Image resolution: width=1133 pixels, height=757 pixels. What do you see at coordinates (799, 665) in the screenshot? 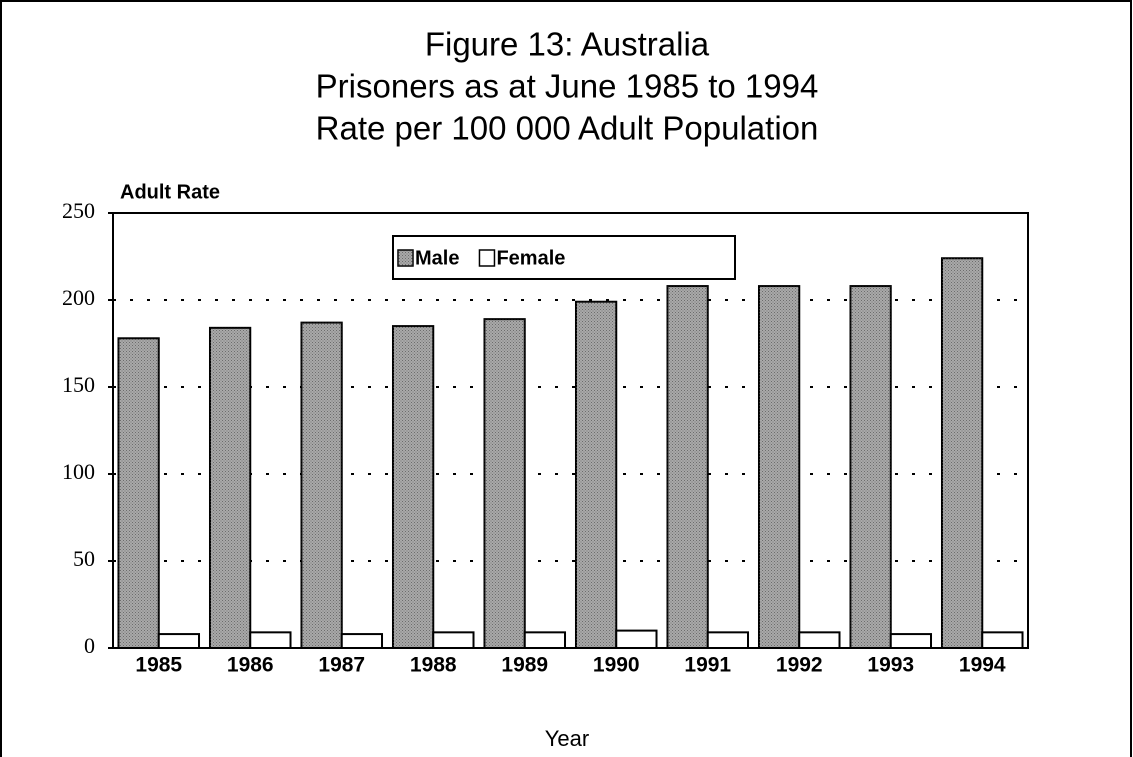
I see `x-tick-label: 1992` at bounding box center [799, 665].